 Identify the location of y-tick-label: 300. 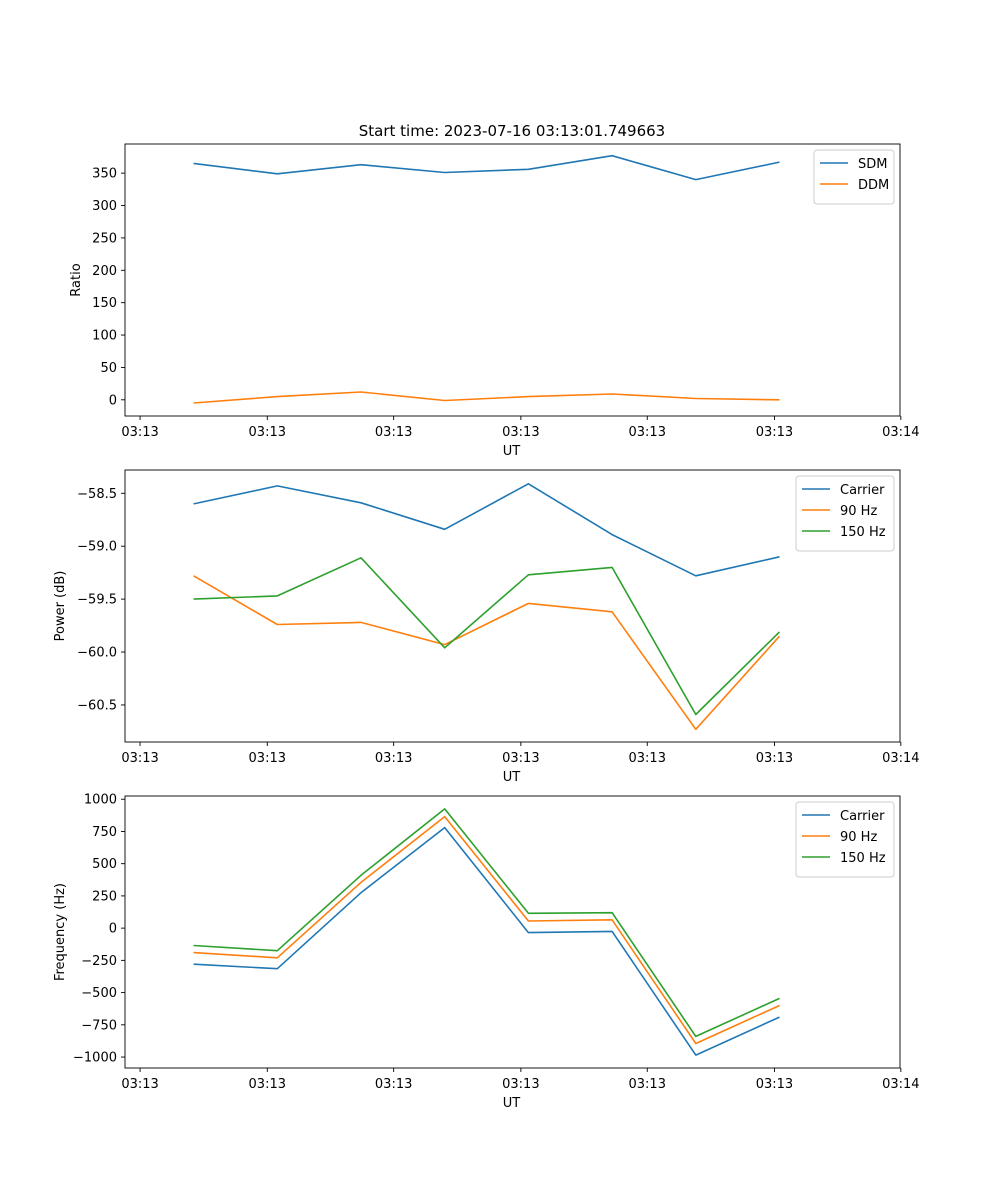
(104, 206).